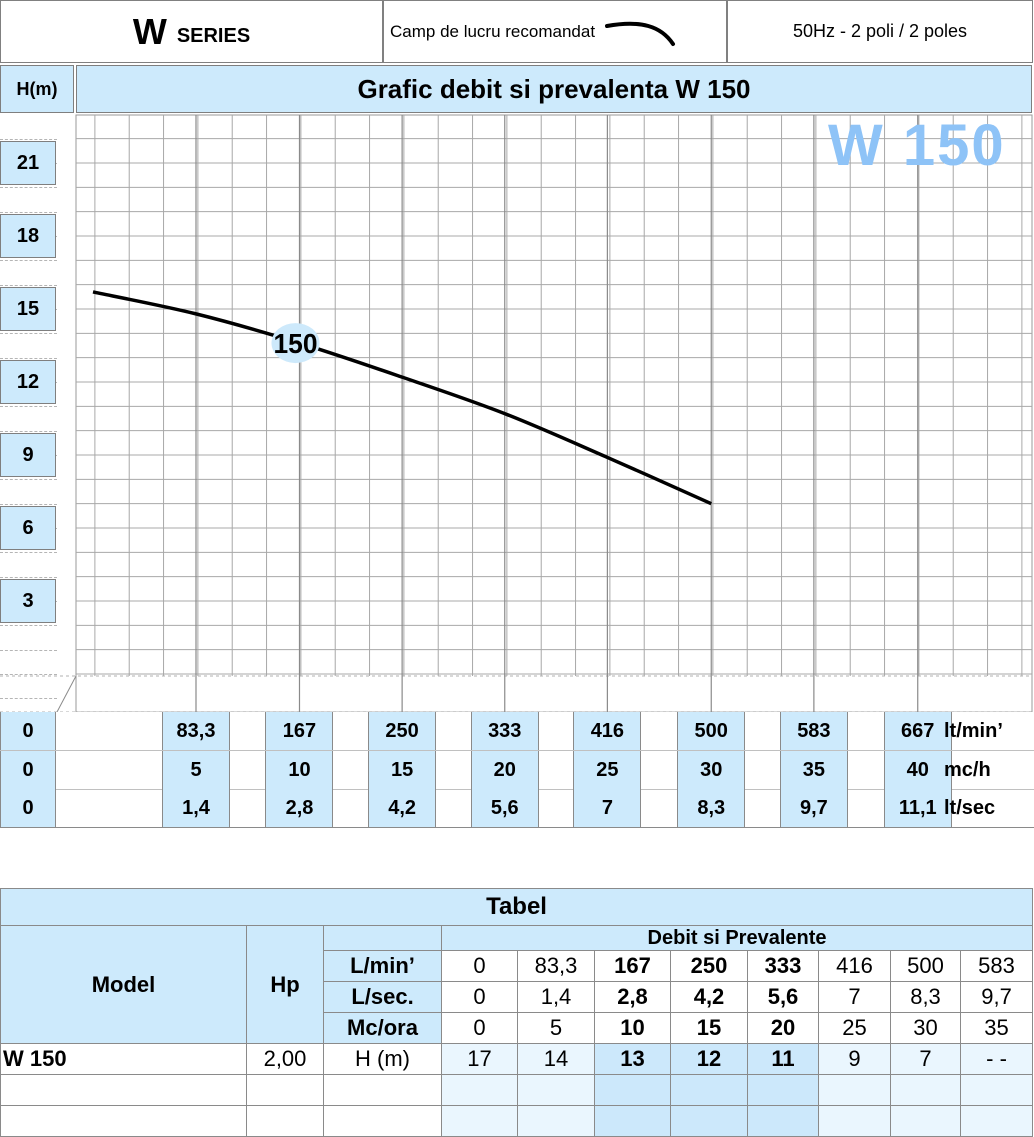 The height and width of the screenshot is (1137, 1034). What do you see at coordinates (783, 997) in the screenshot?
I see `table-cell: 5,6` at bounding box center [783, 997].